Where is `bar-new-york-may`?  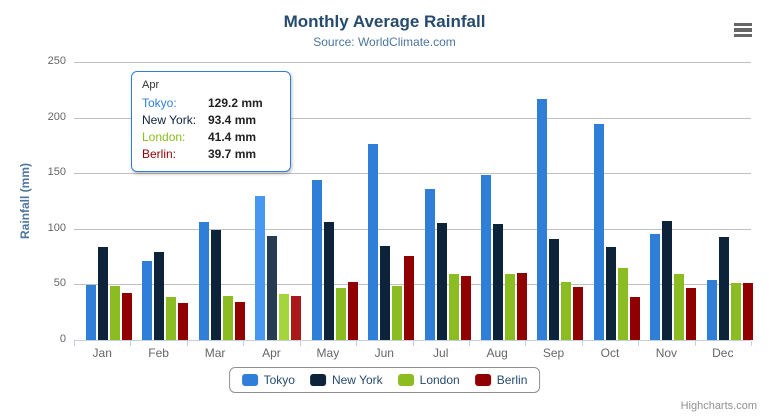
bar-new-york-may is located at coordinates (328, 281).